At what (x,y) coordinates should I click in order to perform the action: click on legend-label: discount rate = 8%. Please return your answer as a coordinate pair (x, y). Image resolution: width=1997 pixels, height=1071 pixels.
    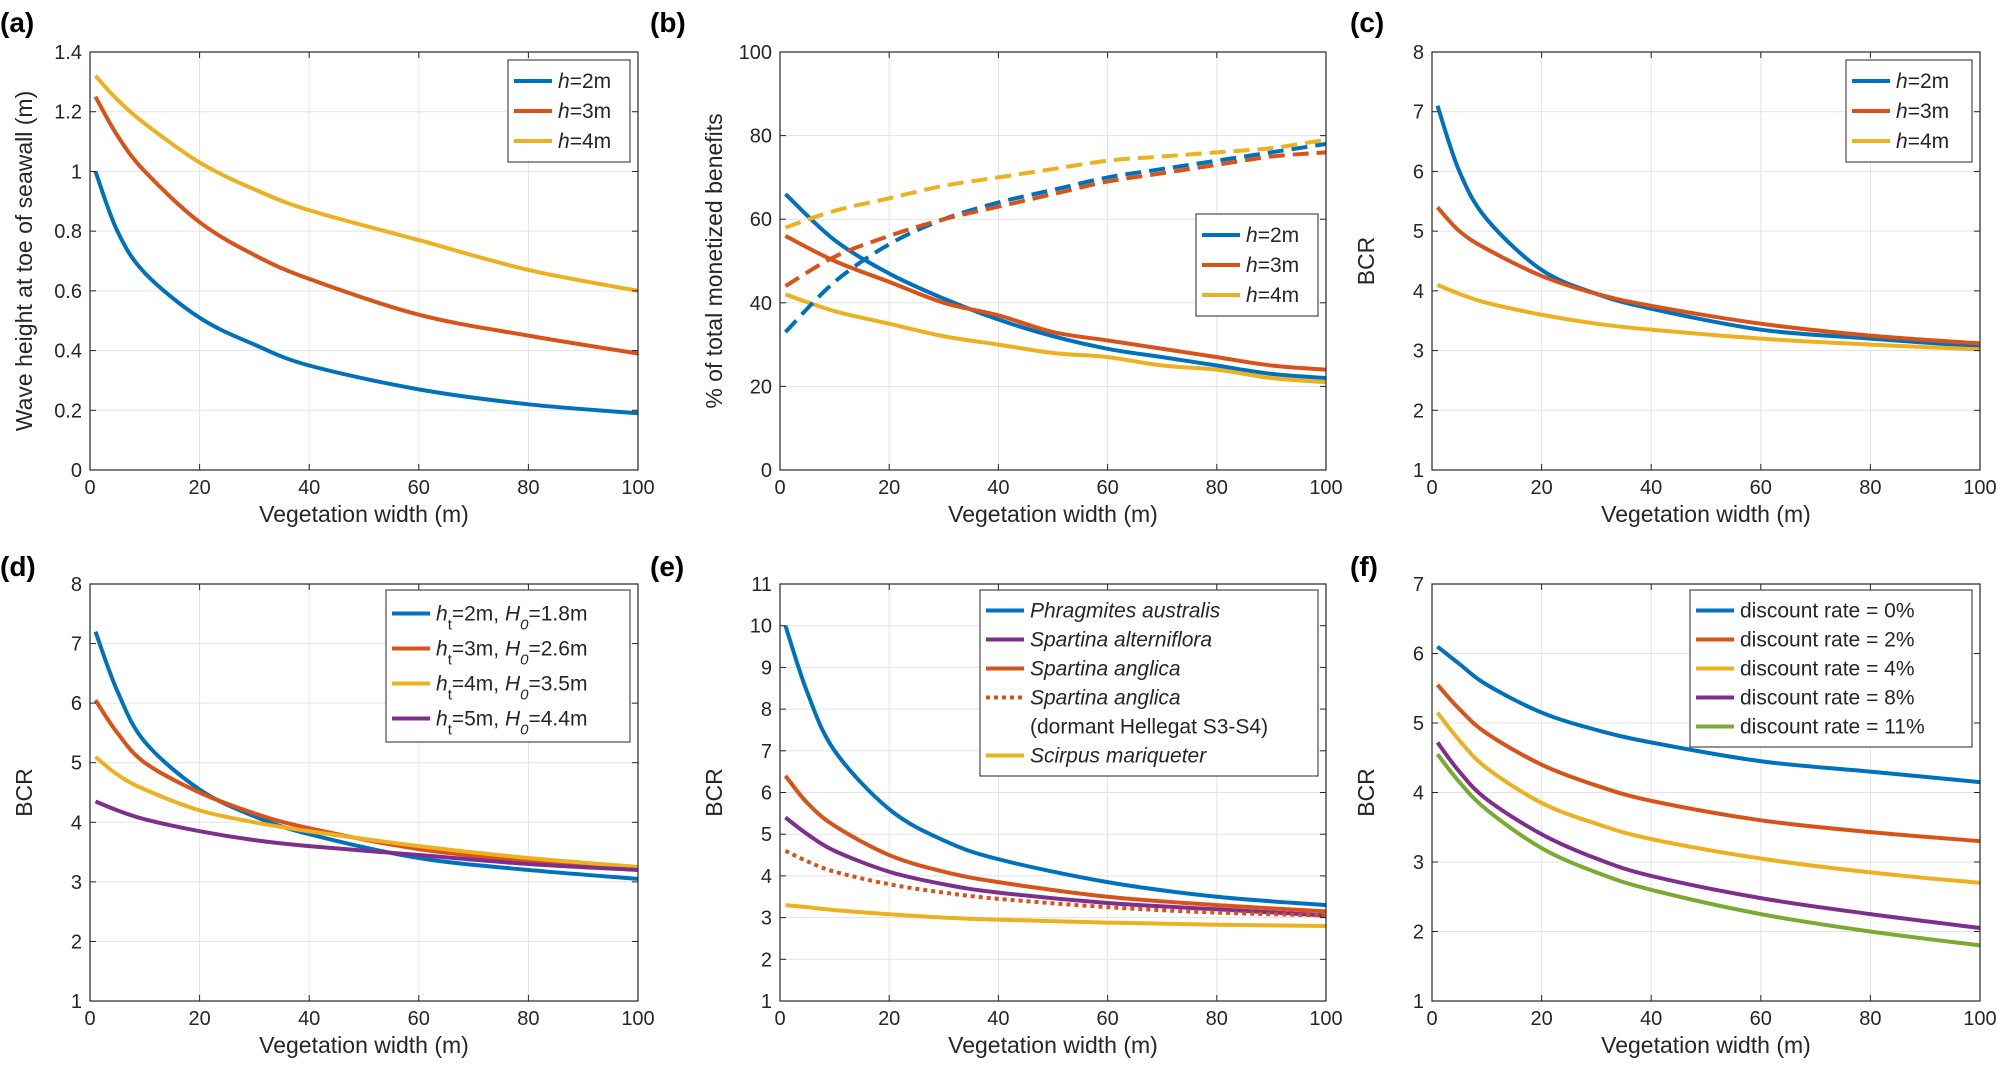
    Looking at the image, I should click on (1827, 698).